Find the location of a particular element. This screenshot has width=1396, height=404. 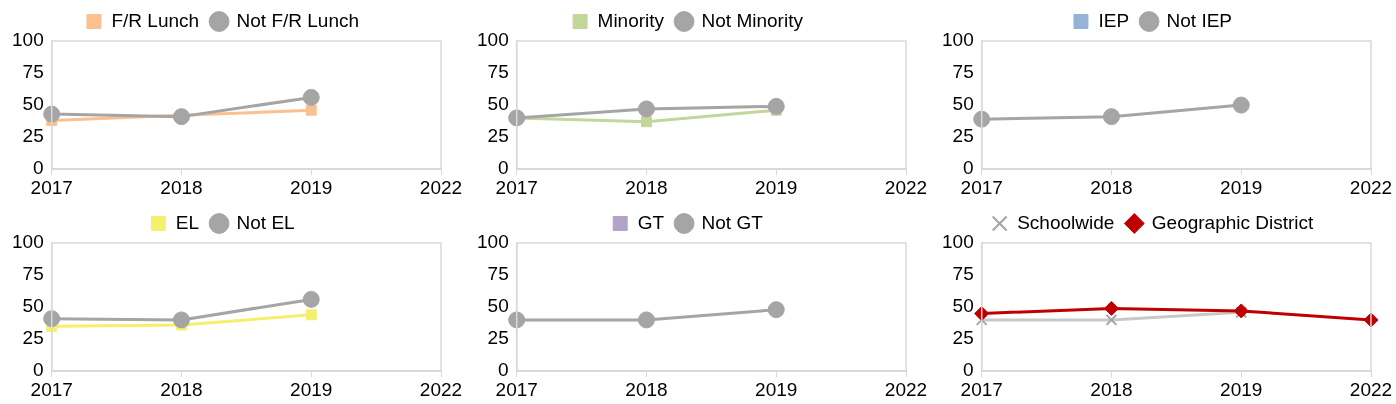

legend-label: Not F/R Lunch is located at coordinates (298, 20).